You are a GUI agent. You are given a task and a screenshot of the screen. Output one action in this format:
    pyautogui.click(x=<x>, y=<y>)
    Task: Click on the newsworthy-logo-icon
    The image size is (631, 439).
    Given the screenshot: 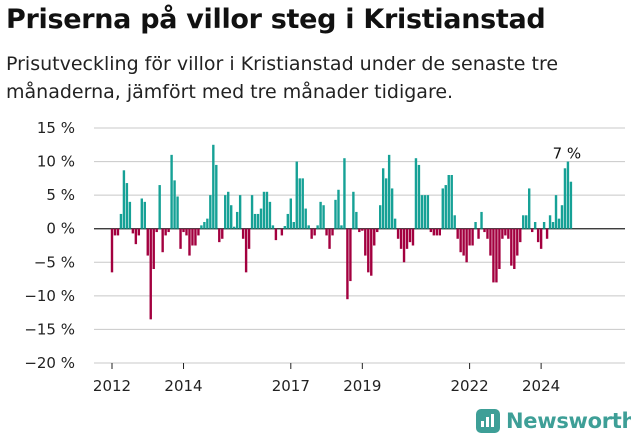 What is the action you would take?
    pyautogui.click(x=488, y=421)
    